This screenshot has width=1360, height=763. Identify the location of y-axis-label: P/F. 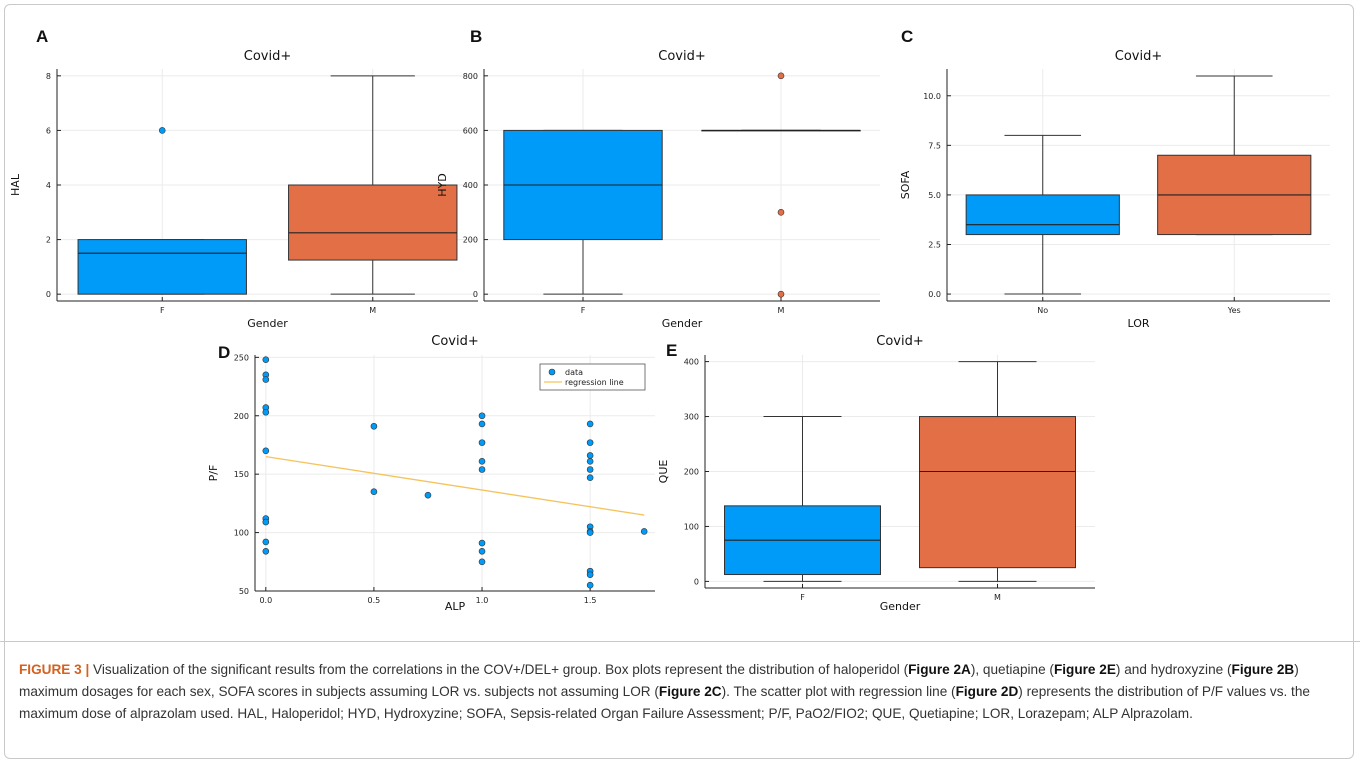
(213, 473).